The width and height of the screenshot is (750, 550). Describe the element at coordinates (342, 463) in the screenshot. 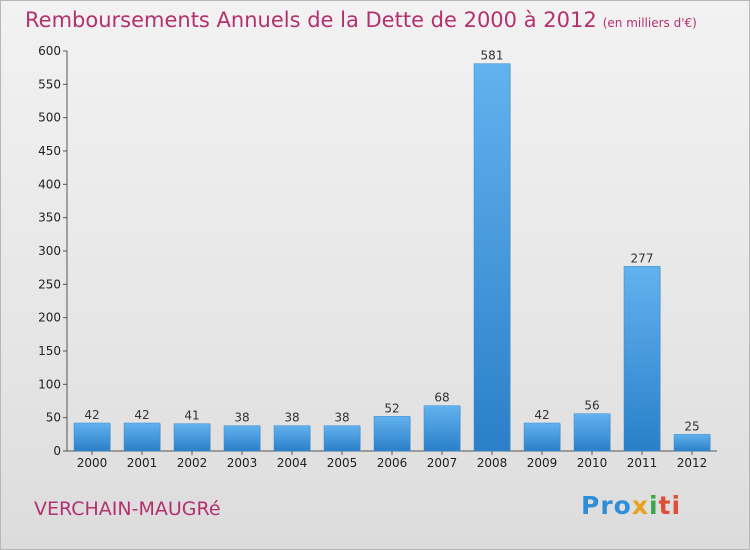

I see `x-tick-label: 2005` at that location.